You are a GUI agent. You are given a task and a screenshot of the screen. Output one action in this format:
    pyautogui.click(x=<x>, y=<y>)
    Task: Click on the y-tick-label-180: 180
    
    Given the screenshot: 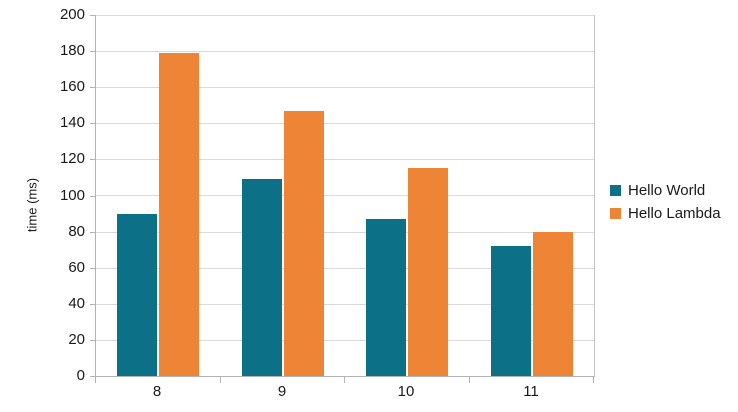 What is the action you would take?
    pyautogui.click(x=72, y=50)
    